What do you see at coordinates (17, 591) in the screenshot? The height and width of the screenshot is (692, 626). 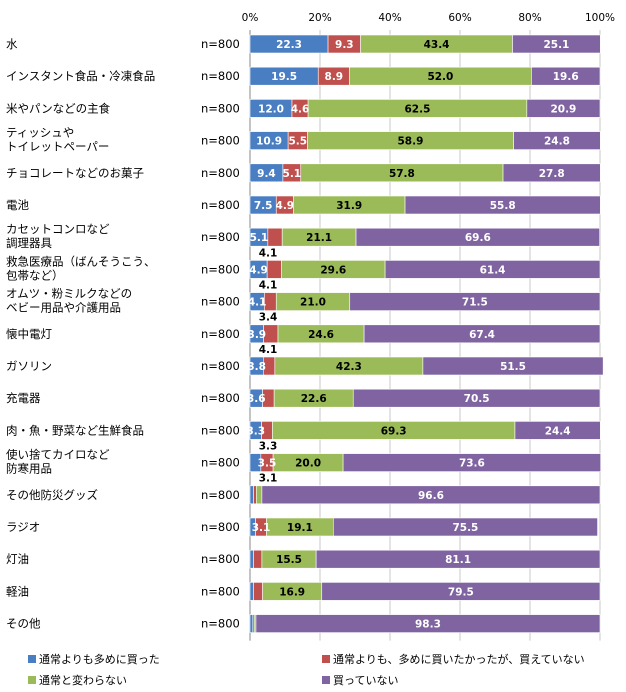 I see `category-label: 軽油` at bounding box center [17, 591].